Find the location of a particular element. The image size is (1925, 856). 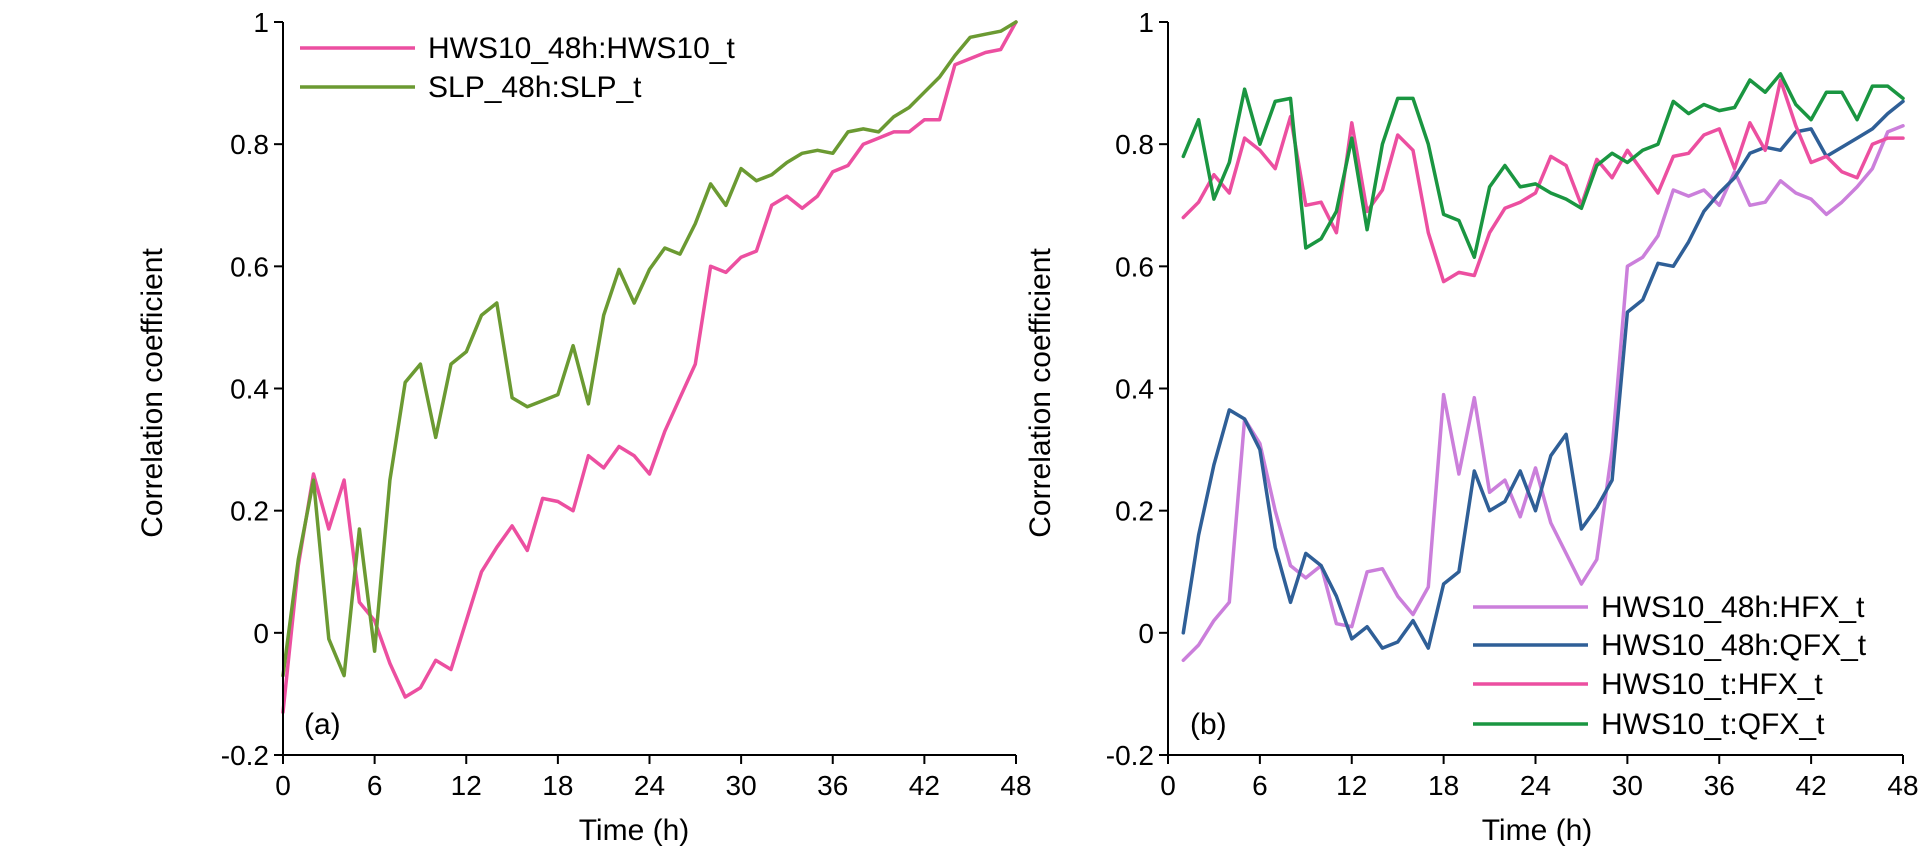

panel-a-xtick-label: 6 is located at coordinates (375, 785).